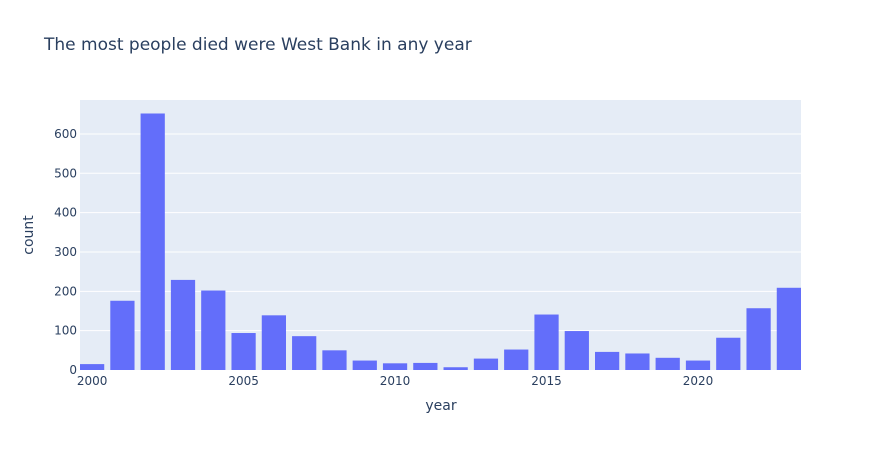 The width and height of the screenshot is (882, 450). Describe the element at coordinates (65, 173) in the screenshot. I see `y-tick-label: 500` at that location.